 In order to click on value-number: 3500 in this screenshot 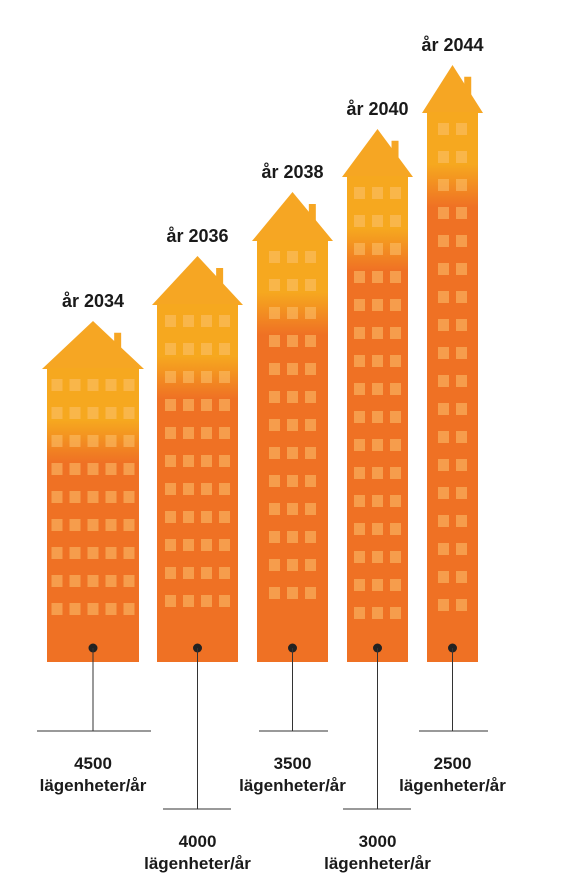, I will do `click(292, 763)`.